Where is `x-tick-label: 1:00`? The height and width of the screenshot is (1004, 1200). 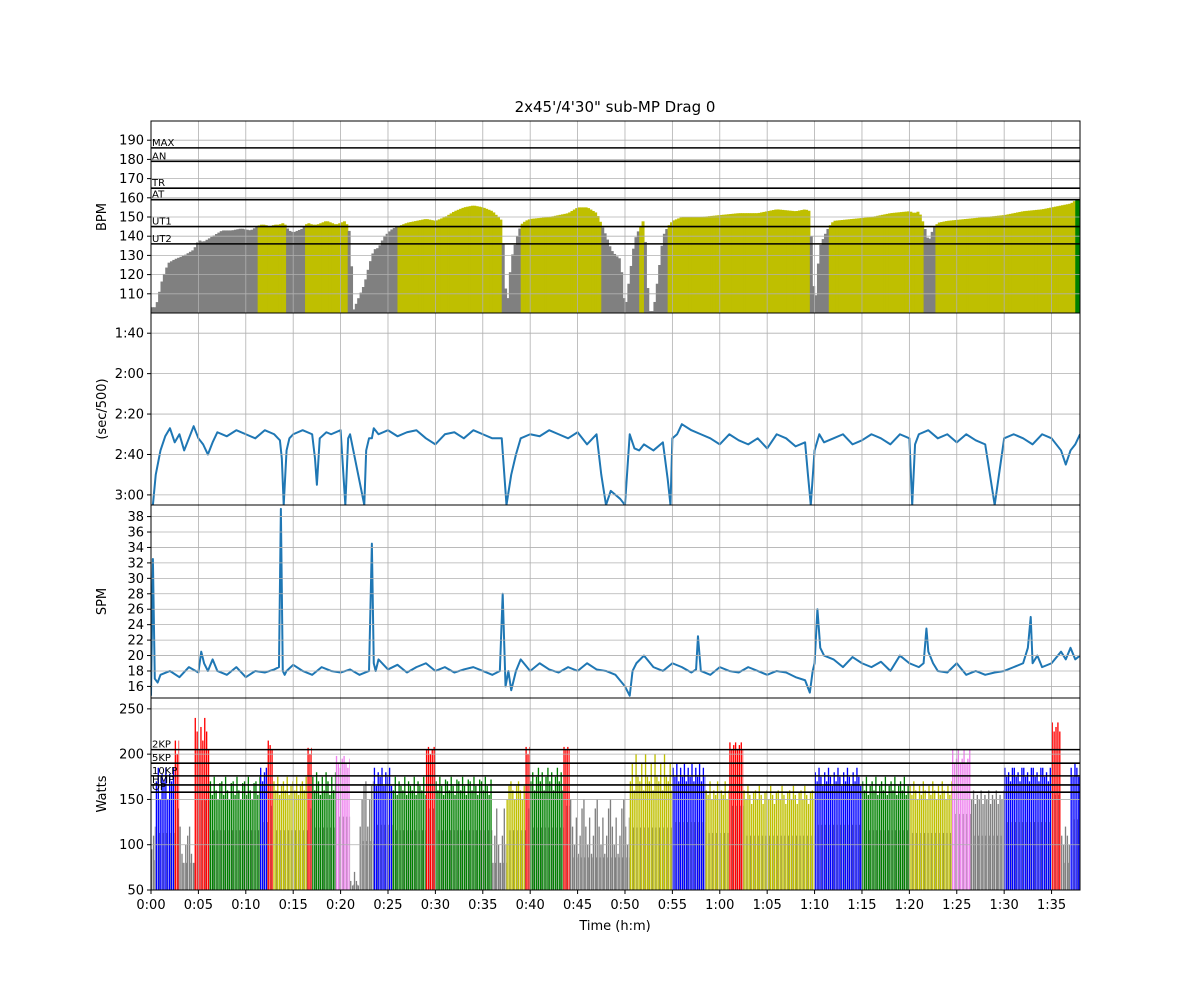 x-tick-label: 1:00 is located at coordinates (719, 905).